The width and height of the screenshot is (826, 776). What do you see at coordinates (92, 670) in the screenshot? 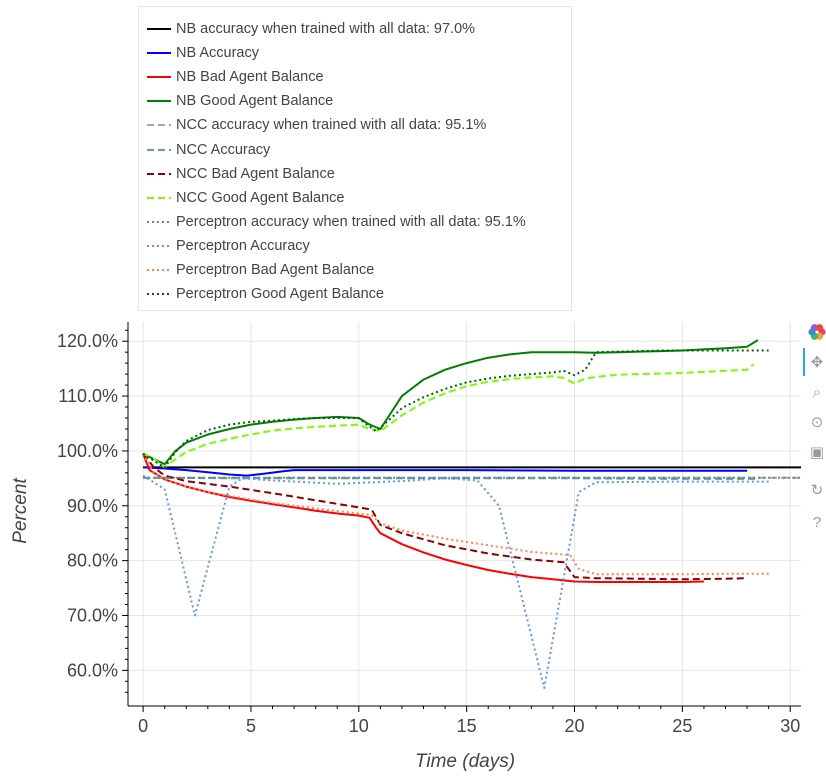
I see `y-tick-label: 60.0%` at bounding box center [92, 670].